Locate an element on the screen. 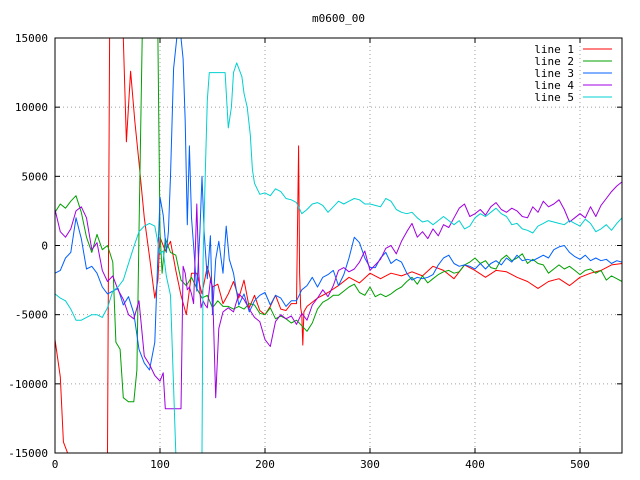 The image size is (640, 480). chart-title: m0600_00 is located at coordinates (338, 18).